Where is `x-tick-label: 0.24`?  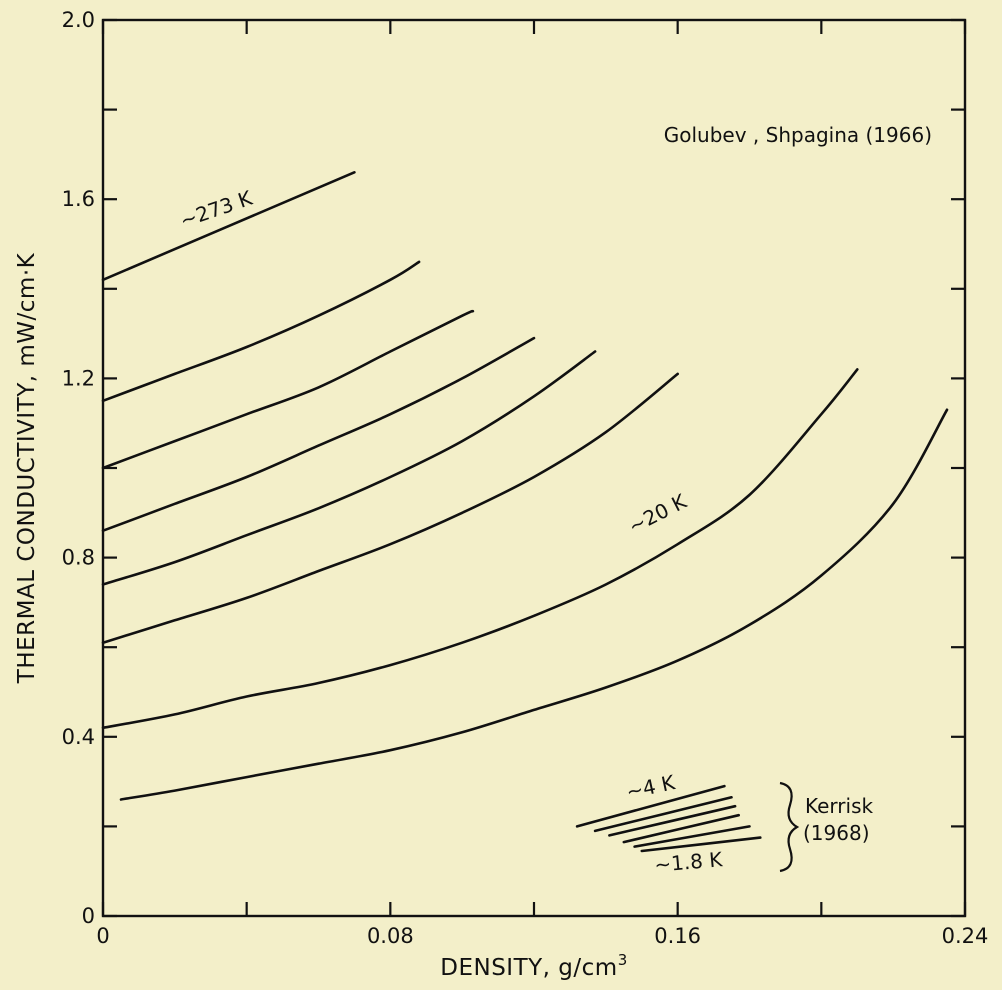
x-tick-label: 0.24 is located at coordinates (965, 936).